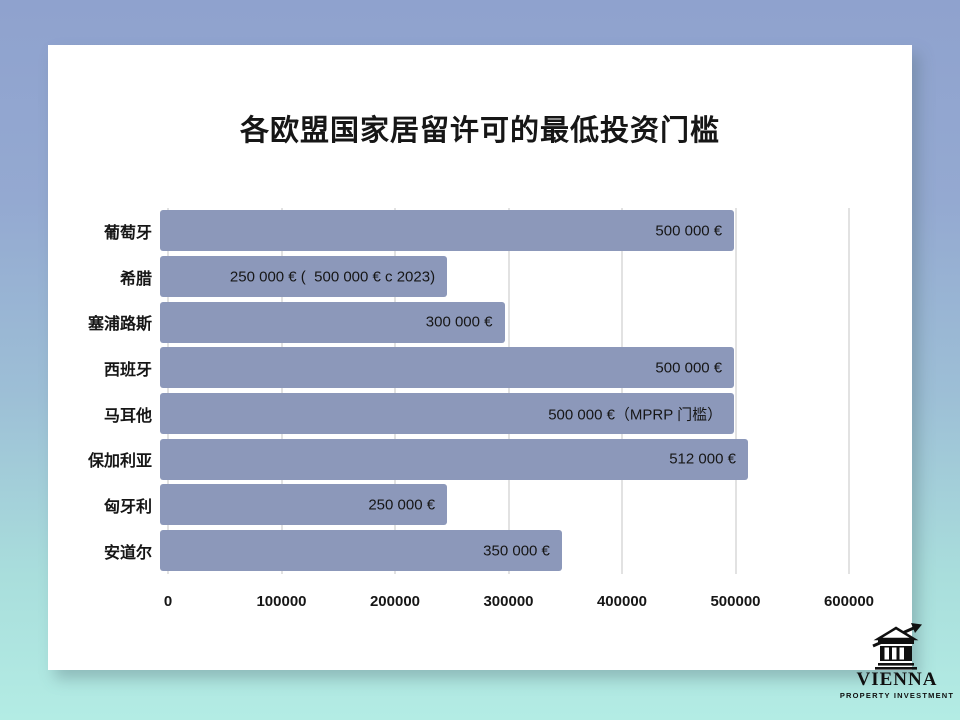 This screenshot has height=720, width=960. I want to click on bar-row: 马耳他 500 000 €（MPRP 门槛）, so click(480, 414).